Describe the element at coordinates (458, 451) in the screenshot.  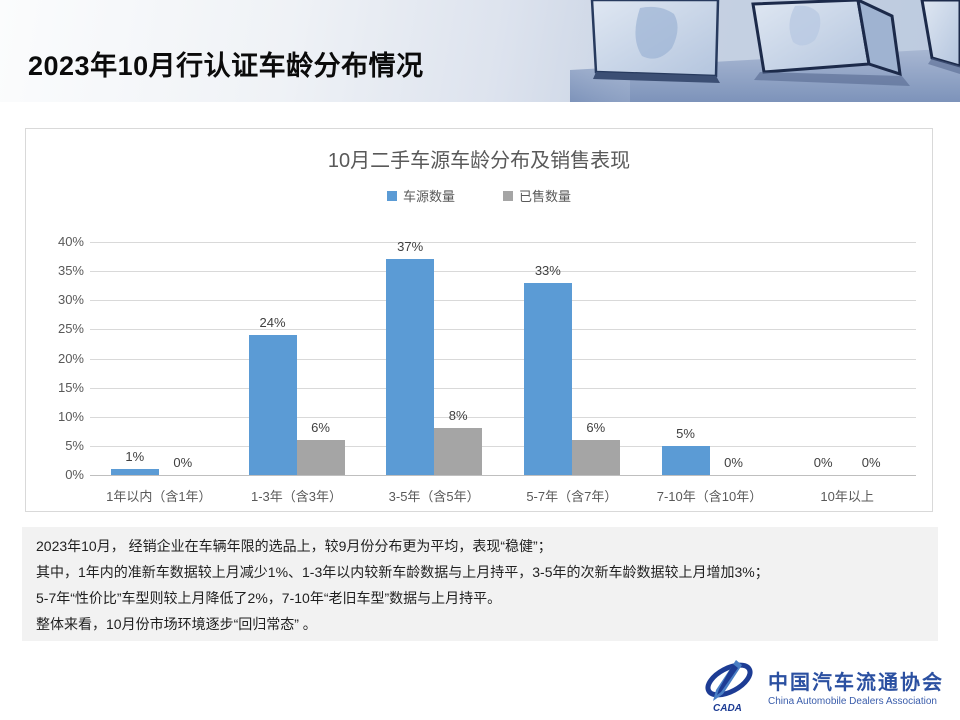
I see `bar-series1-cat2` at that location.